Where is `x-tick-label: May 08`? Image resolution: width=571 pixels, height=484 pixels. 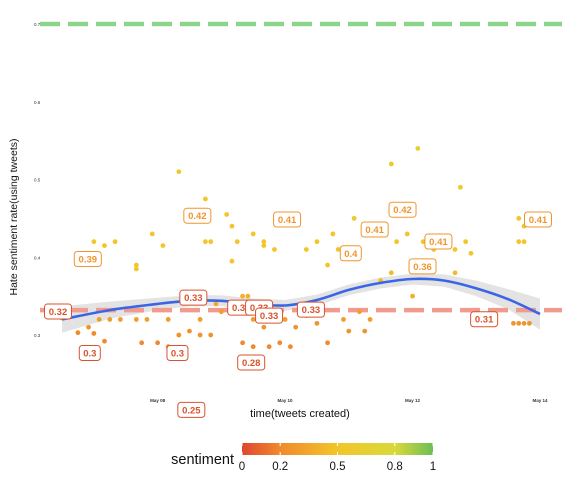
x-tick-label: May 08 is located at coordinates (158, 400).